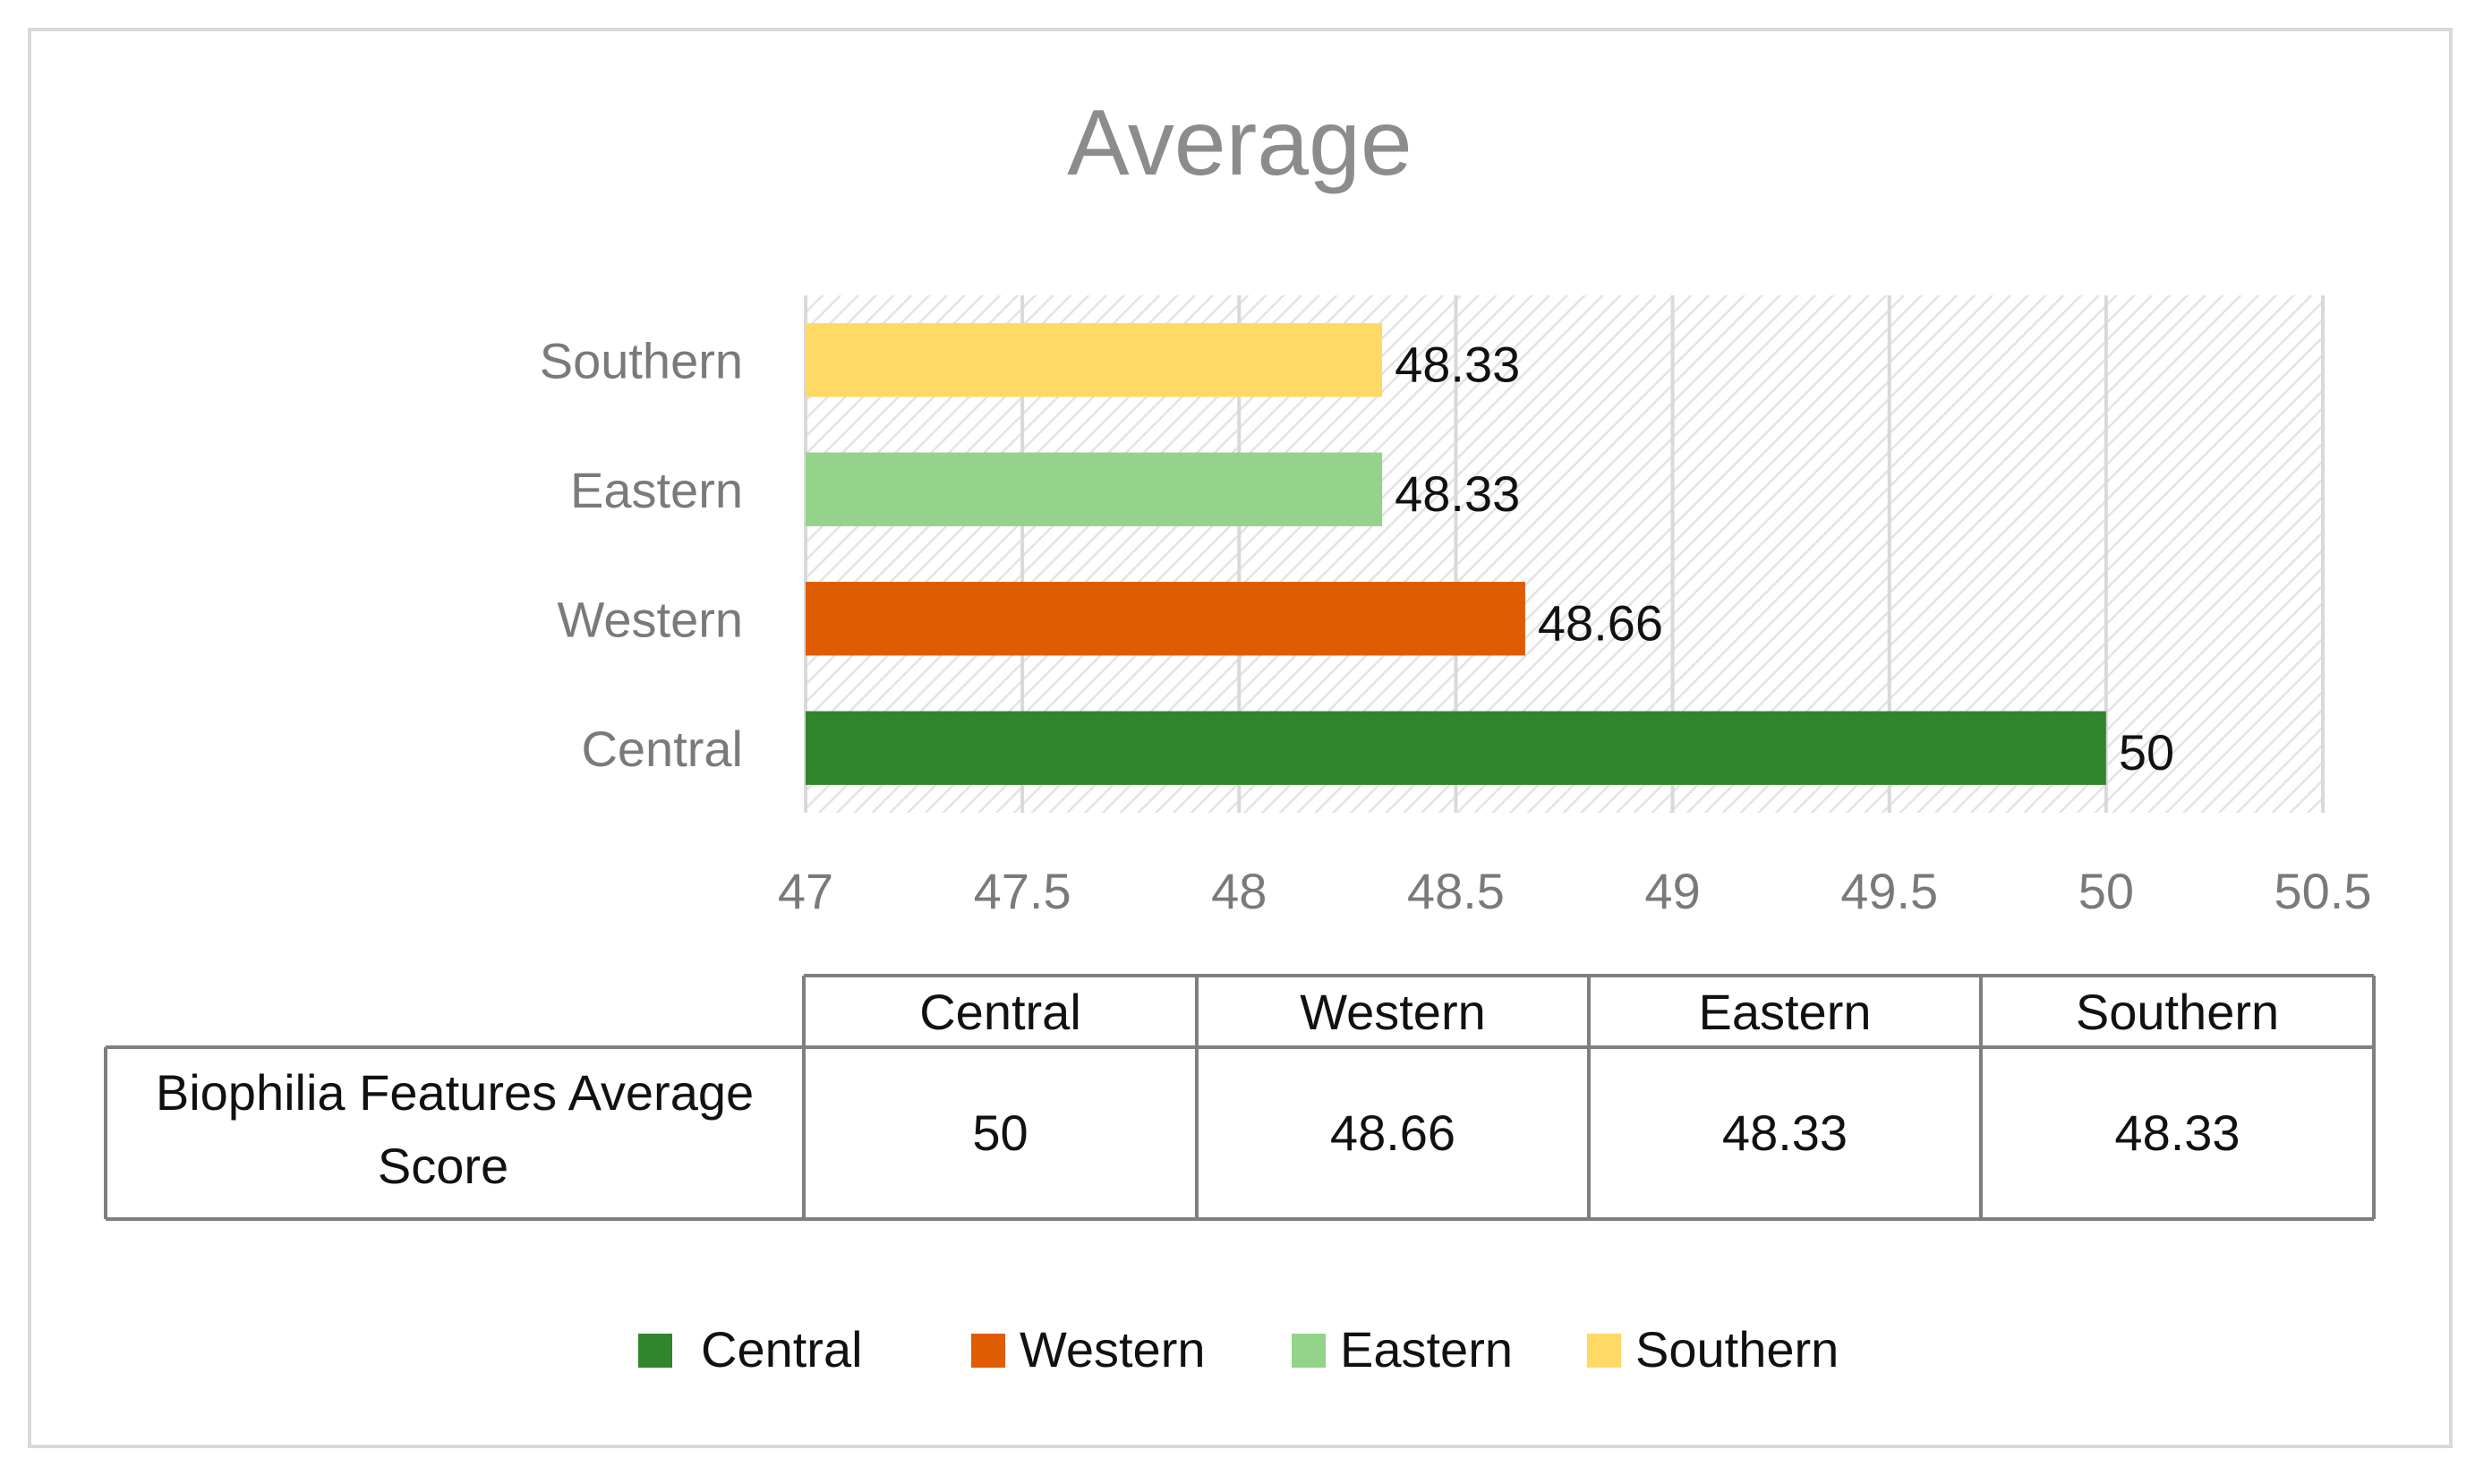  Describe the element at coordinates (455, 1129) in the screenshot. I see `table-row-label: Biophilia Features Average Score` at that location.